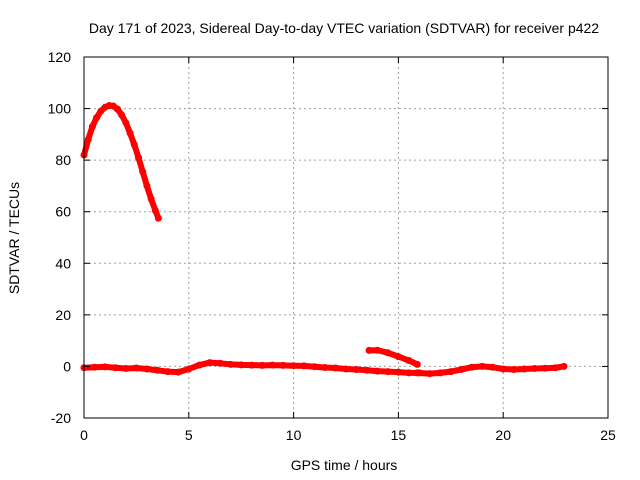 This screenshot has width=640, height=480. I want to click on y-tick-labels: -20 0 20 40 60 80 100 120, so click(60, 237).